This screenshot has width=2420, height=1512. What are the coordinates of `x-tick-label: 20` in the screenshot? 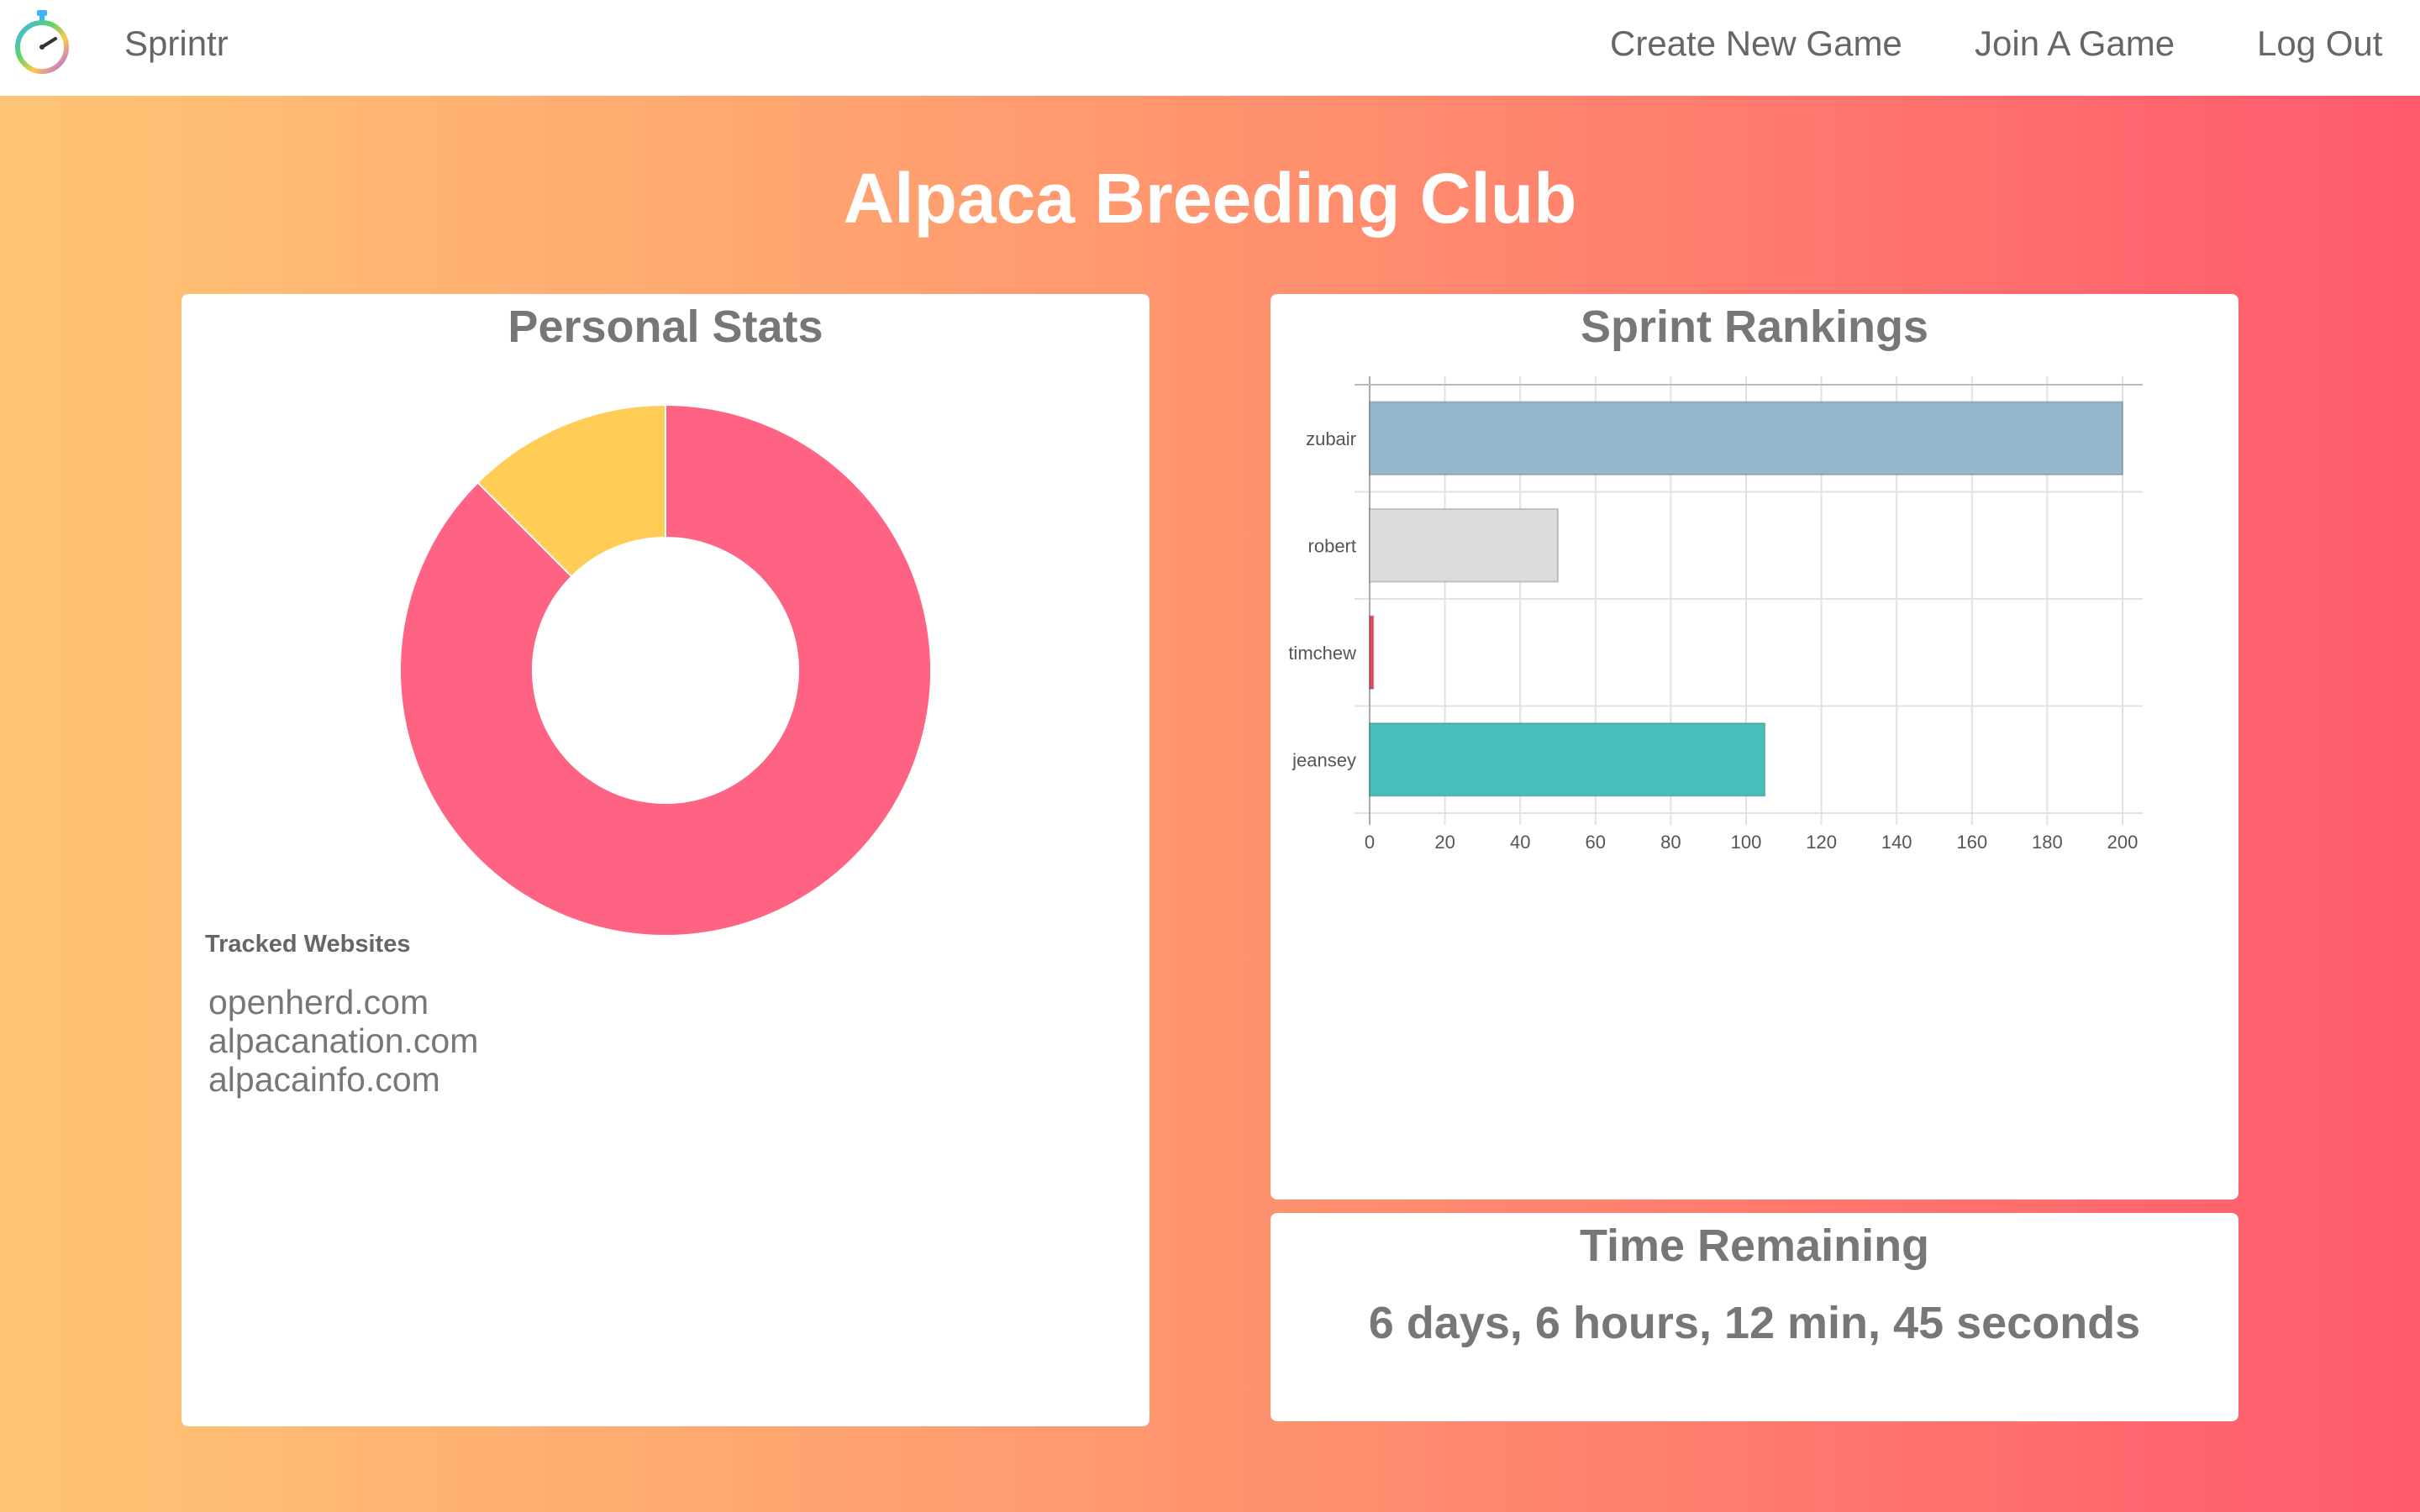 It's located at (1444, 842).